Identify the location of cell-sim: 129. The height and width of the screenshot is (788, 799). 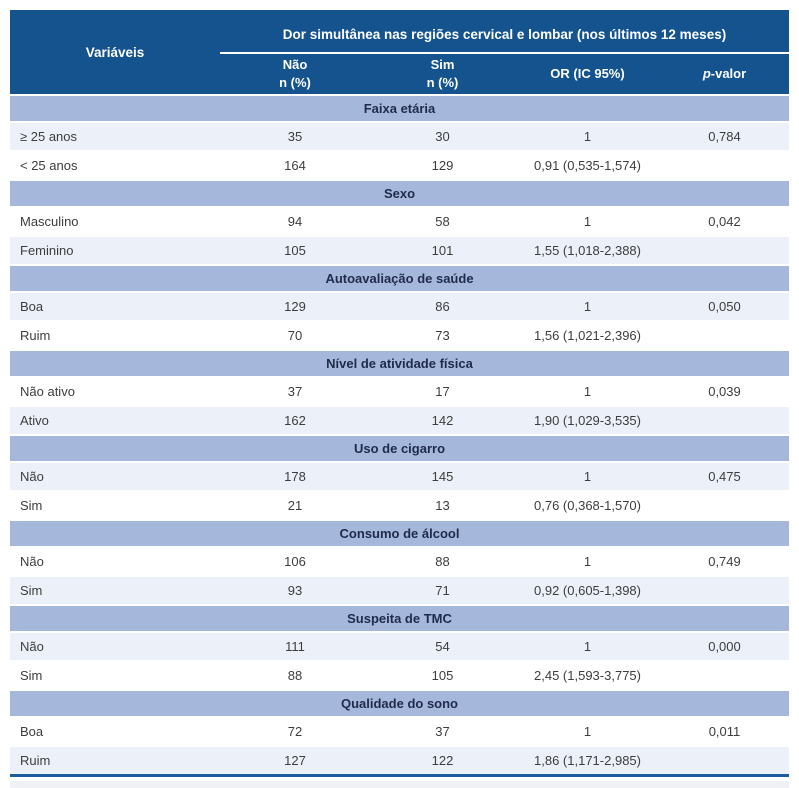
(442, 166).